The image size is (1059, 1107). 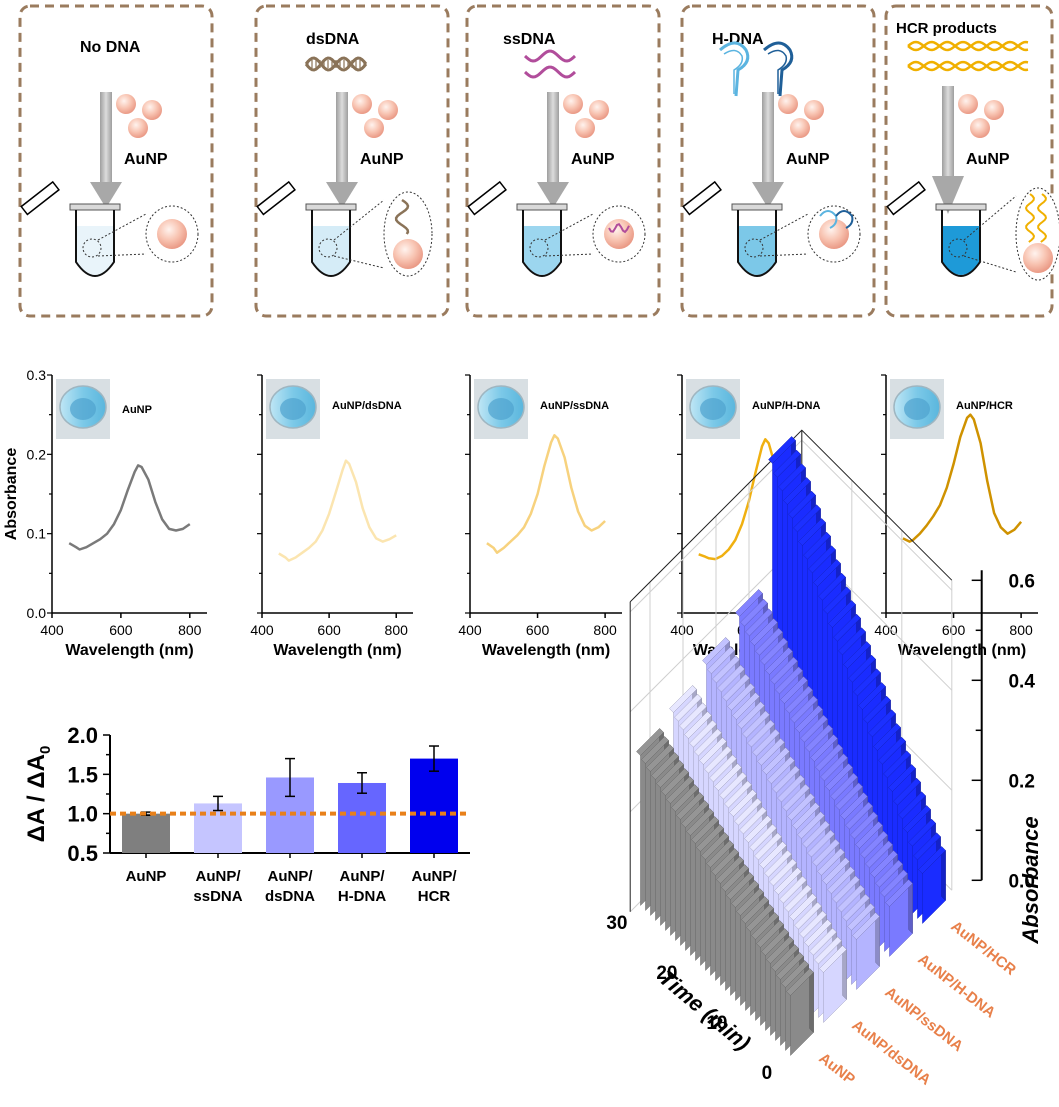 What do you see at coordinates (834, 234) in the screenshot?
I see `zoomed-nanoparticle` at bounding box center [834, 234].